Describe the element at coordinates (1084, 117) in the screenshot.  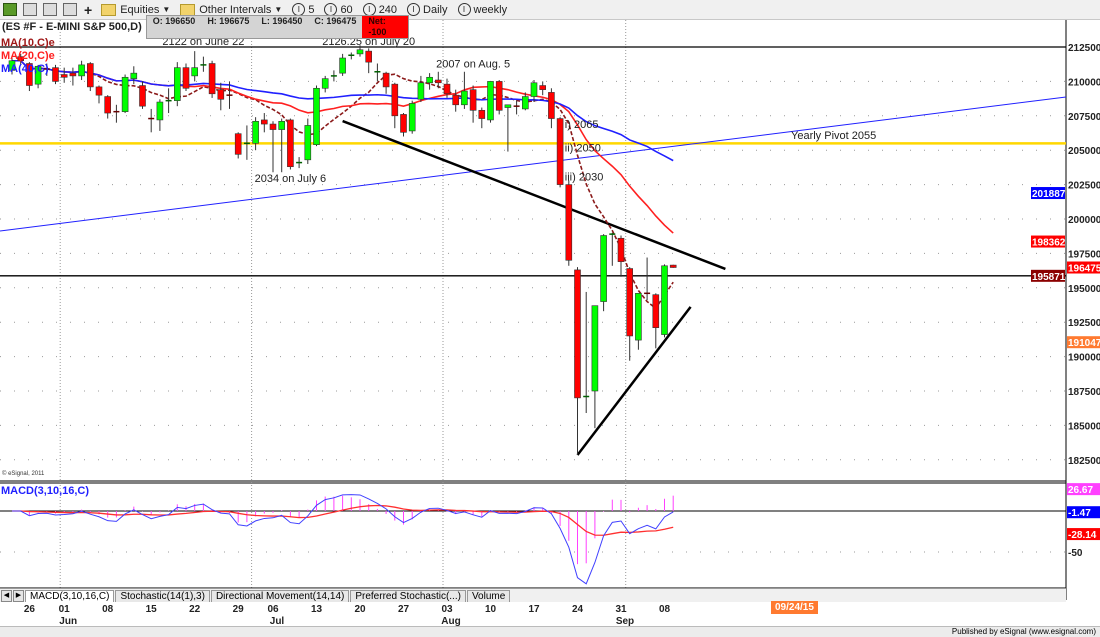
I see `price-tick-label: 207500` at that location.